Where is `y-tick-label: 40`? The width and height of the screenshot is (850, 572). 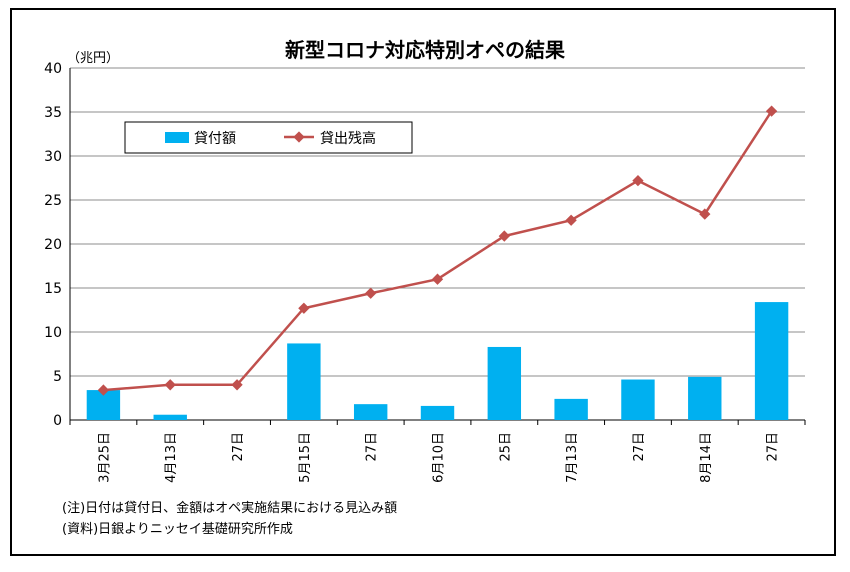
y-tick-label: 40 is located at coordinates (53, 69).